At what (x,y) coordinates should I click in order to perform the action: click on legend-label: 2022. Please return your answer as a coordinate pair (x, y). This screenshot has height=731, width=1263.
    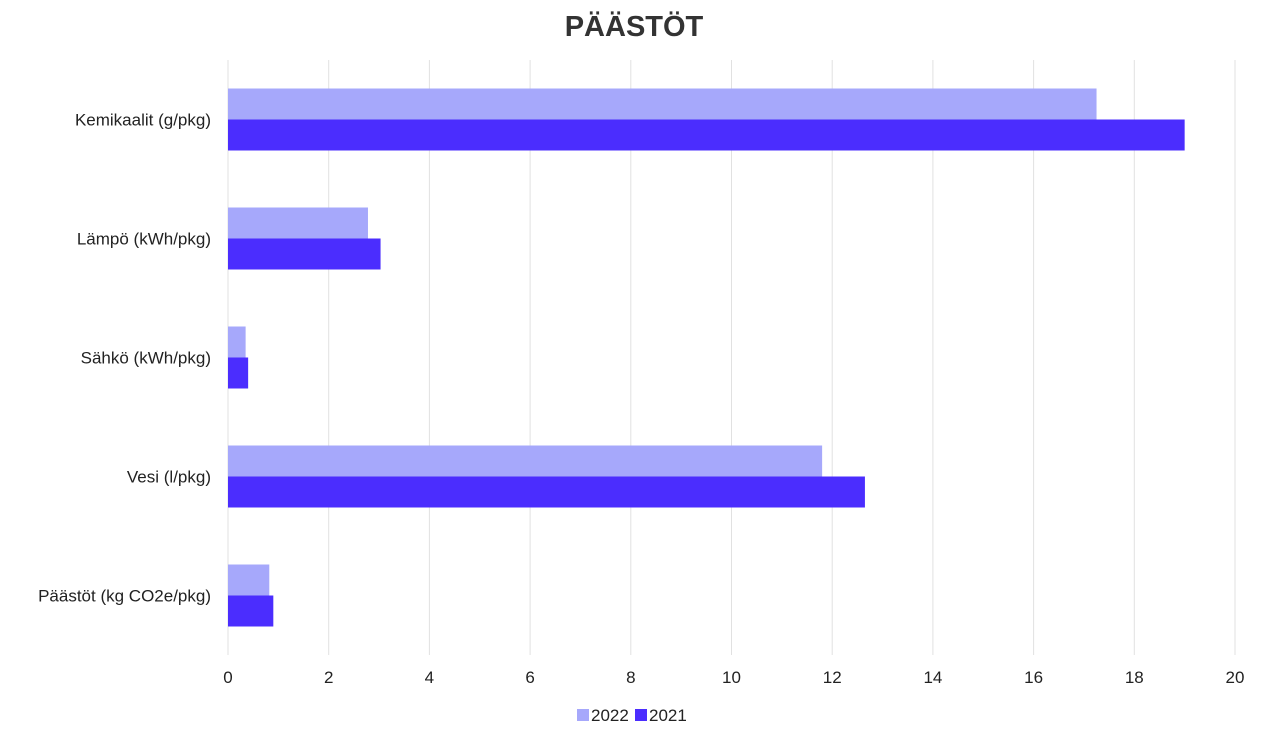
    Looking at the image, I should click on (610, 715).